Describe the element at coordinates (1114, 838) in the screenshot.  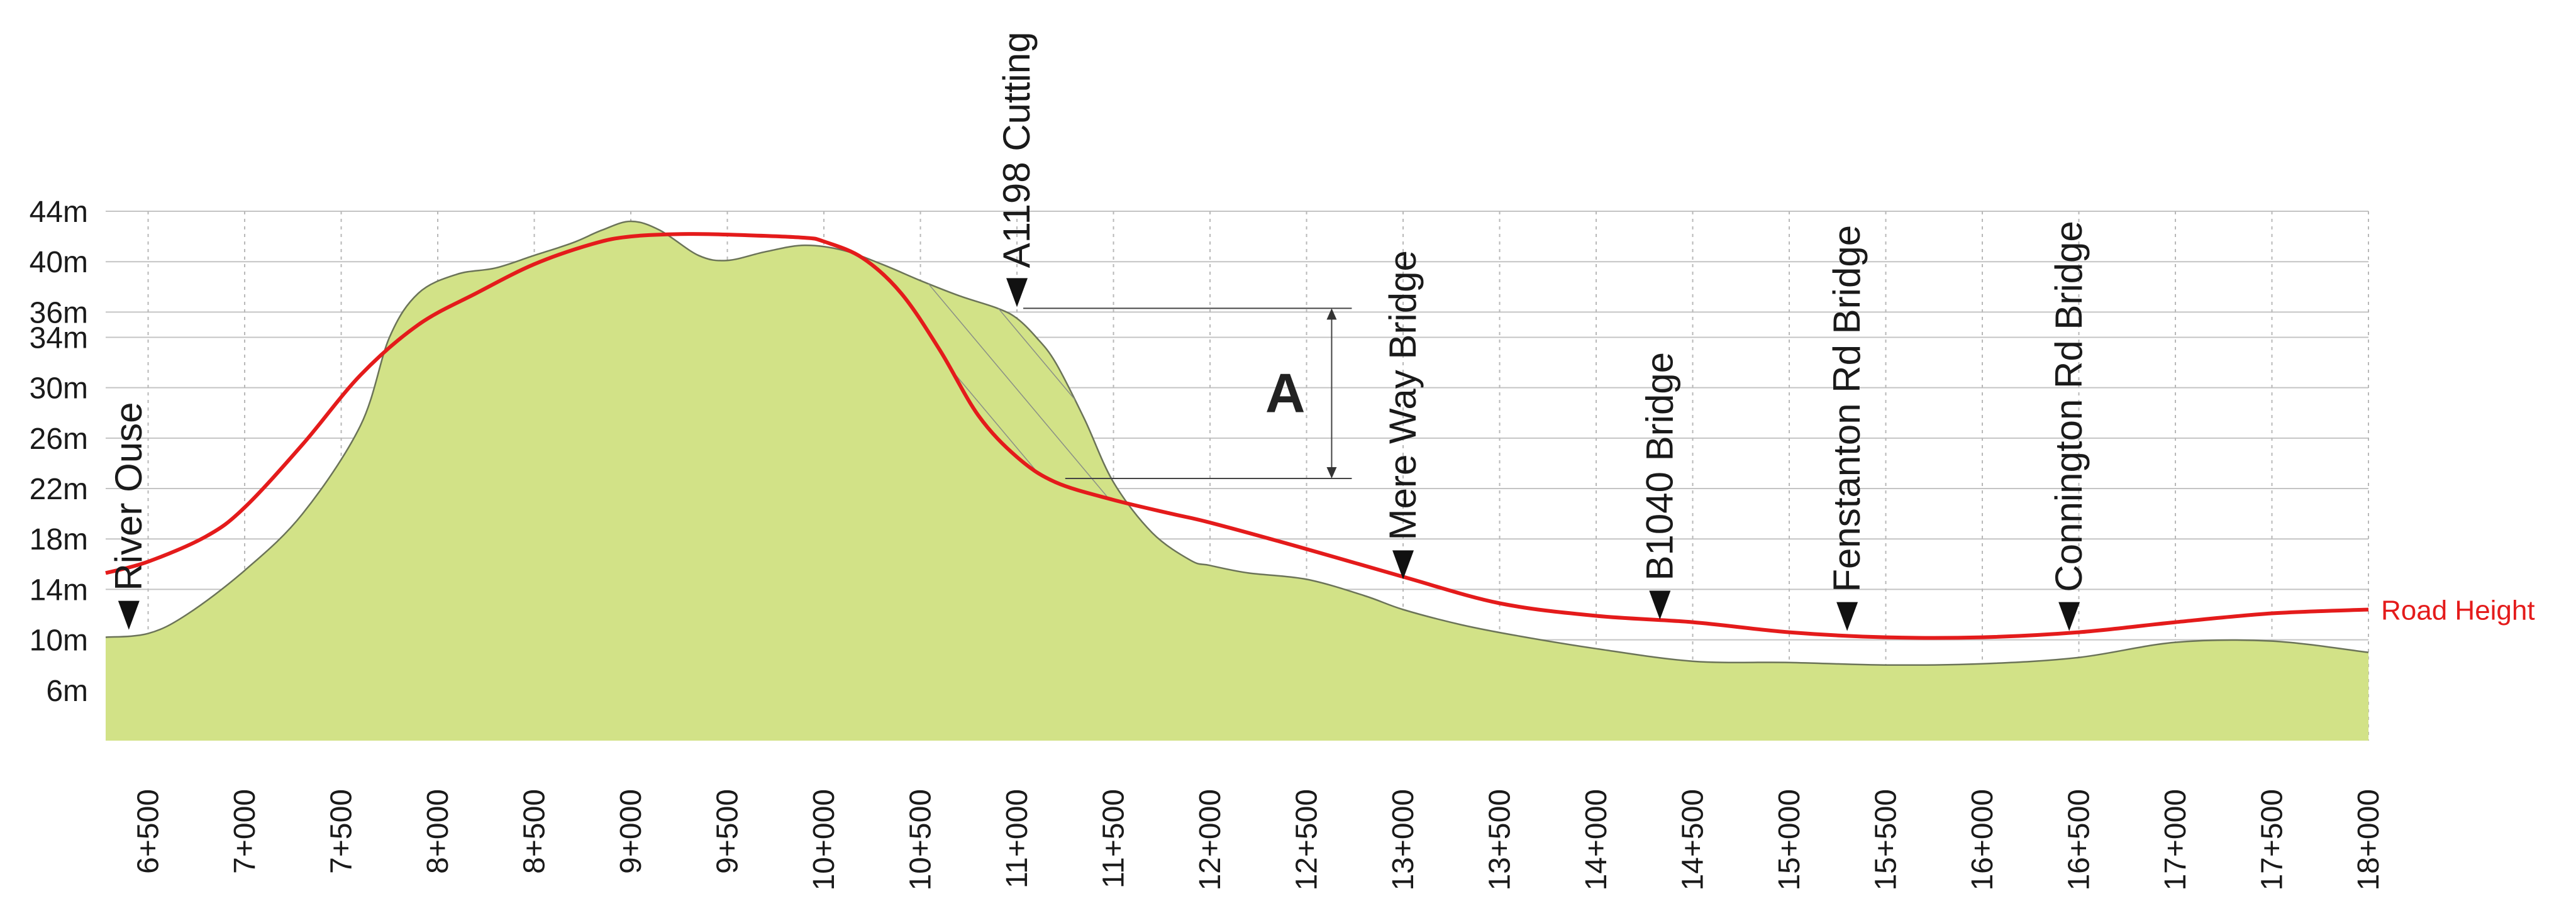
I see `x-tick-label: 11+500` at that location.